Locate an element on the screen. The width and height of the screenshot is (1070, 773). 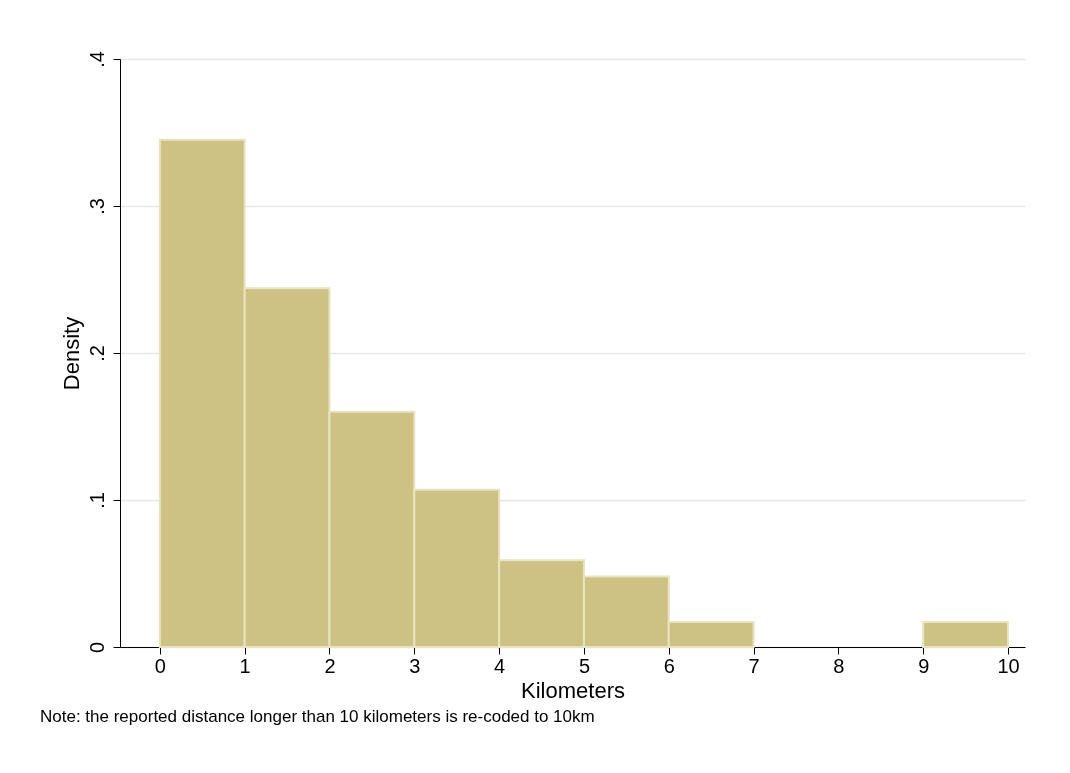
x-tick-label: 8 is located at coordinates (839, 665).